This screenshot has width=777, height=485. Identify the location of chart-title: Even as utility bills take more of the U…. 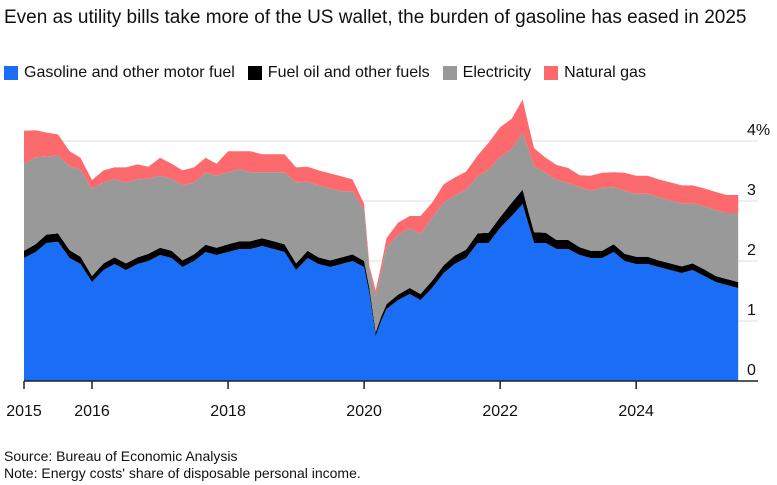
(375, 17).